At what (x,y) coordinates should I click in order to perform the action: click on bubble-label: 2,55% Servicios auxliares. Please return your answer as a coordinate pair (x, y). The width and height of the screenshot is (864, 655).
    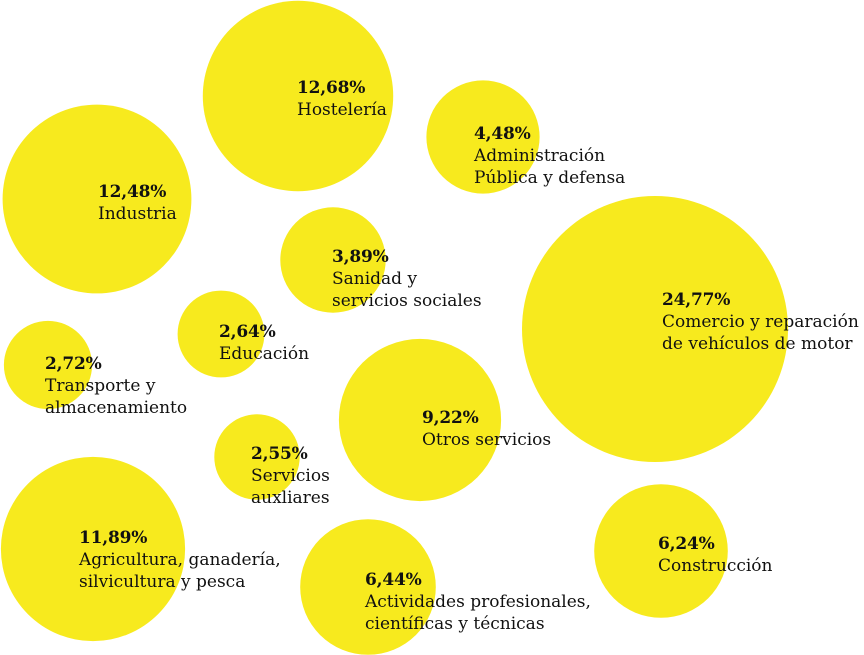
    Looking at the image, I should click on (290, 476).